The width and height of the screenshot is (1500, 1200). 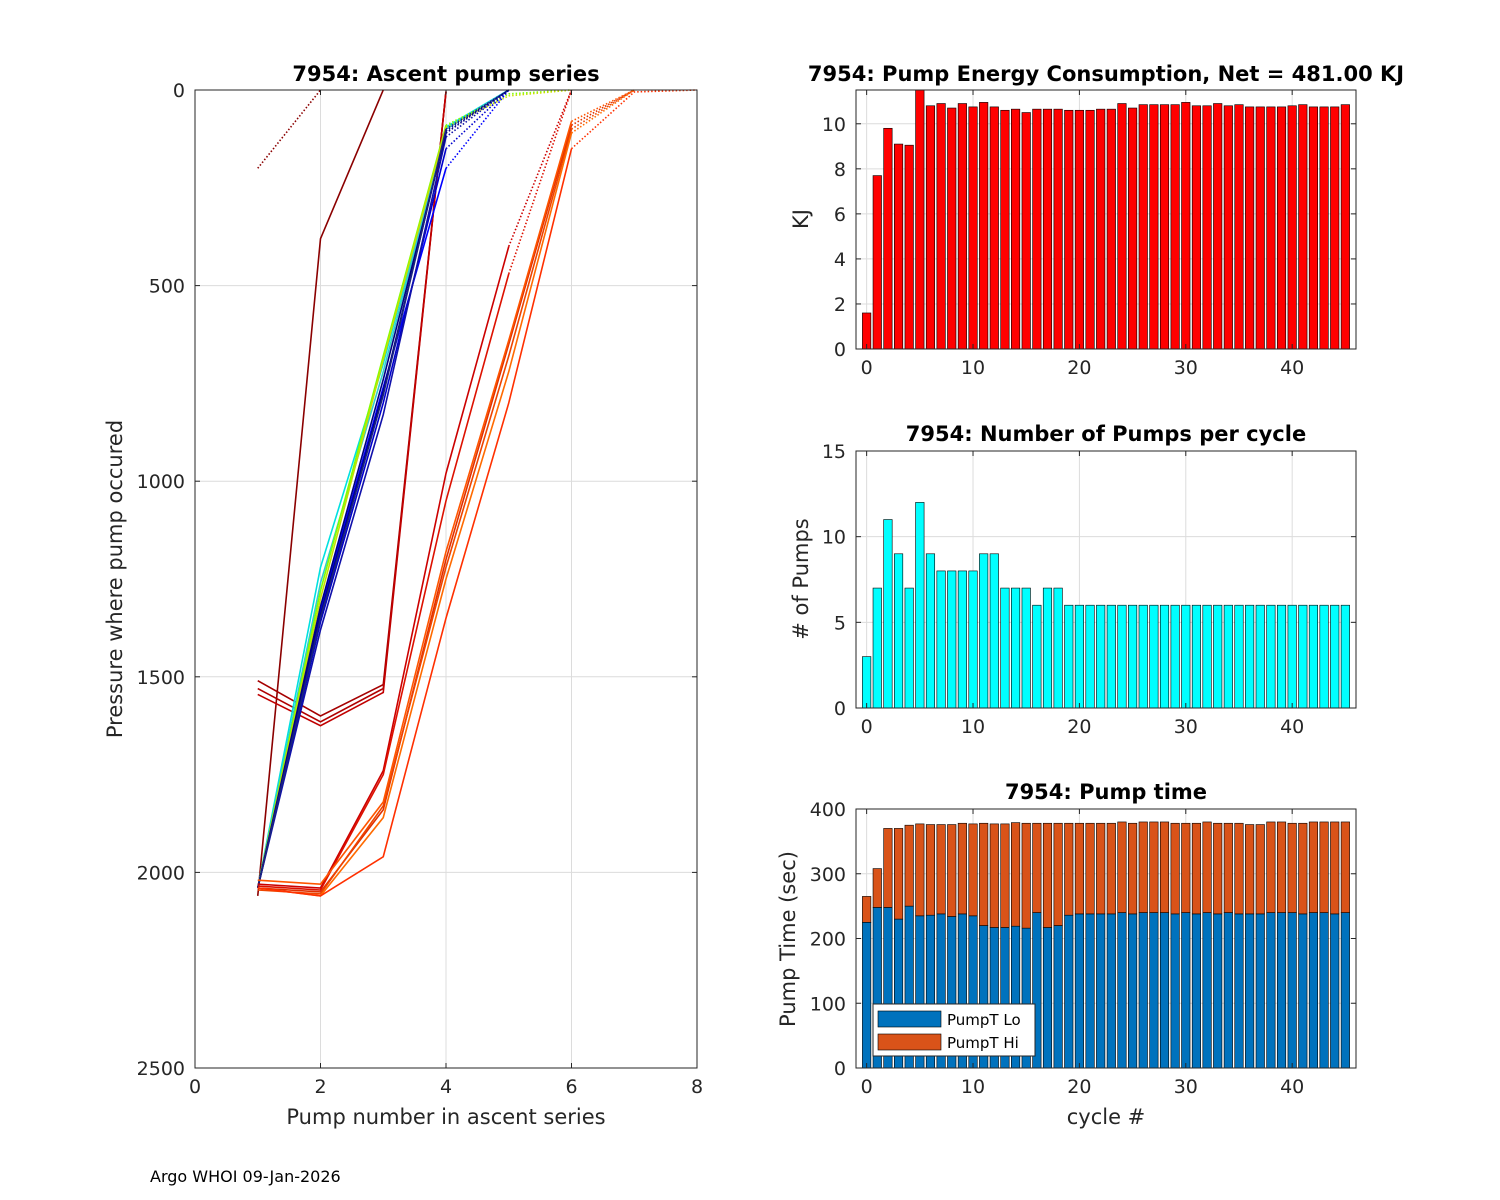 I want to click on ascent-ylabel: Pressure where pump occured, so click(x=115, y=579).